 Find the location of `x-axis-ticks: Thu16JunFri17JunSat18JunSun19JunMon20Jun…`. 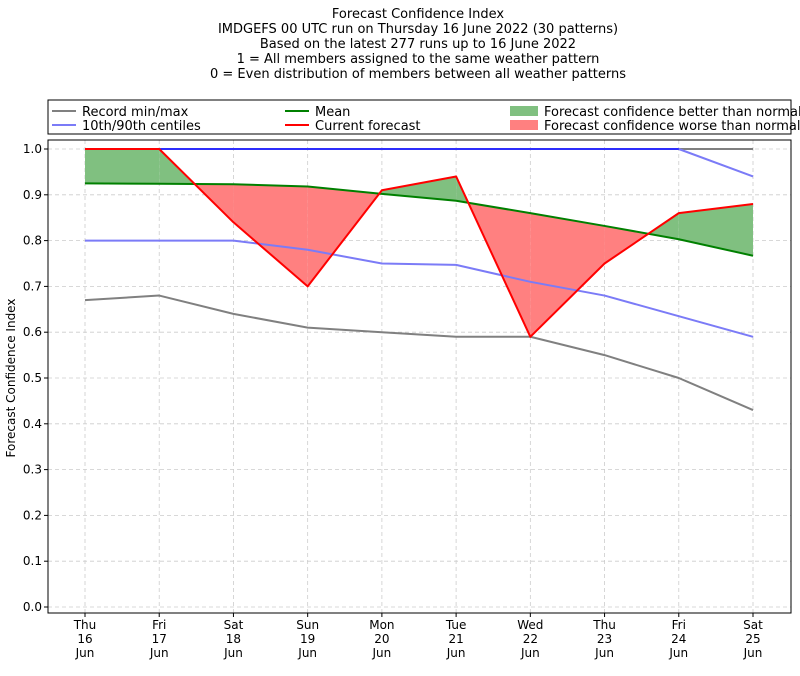

x-axis-ticks: Thu16JunFri17JunSat18JunSun19JunMon20Jun… is located at coordinates (418, 636).